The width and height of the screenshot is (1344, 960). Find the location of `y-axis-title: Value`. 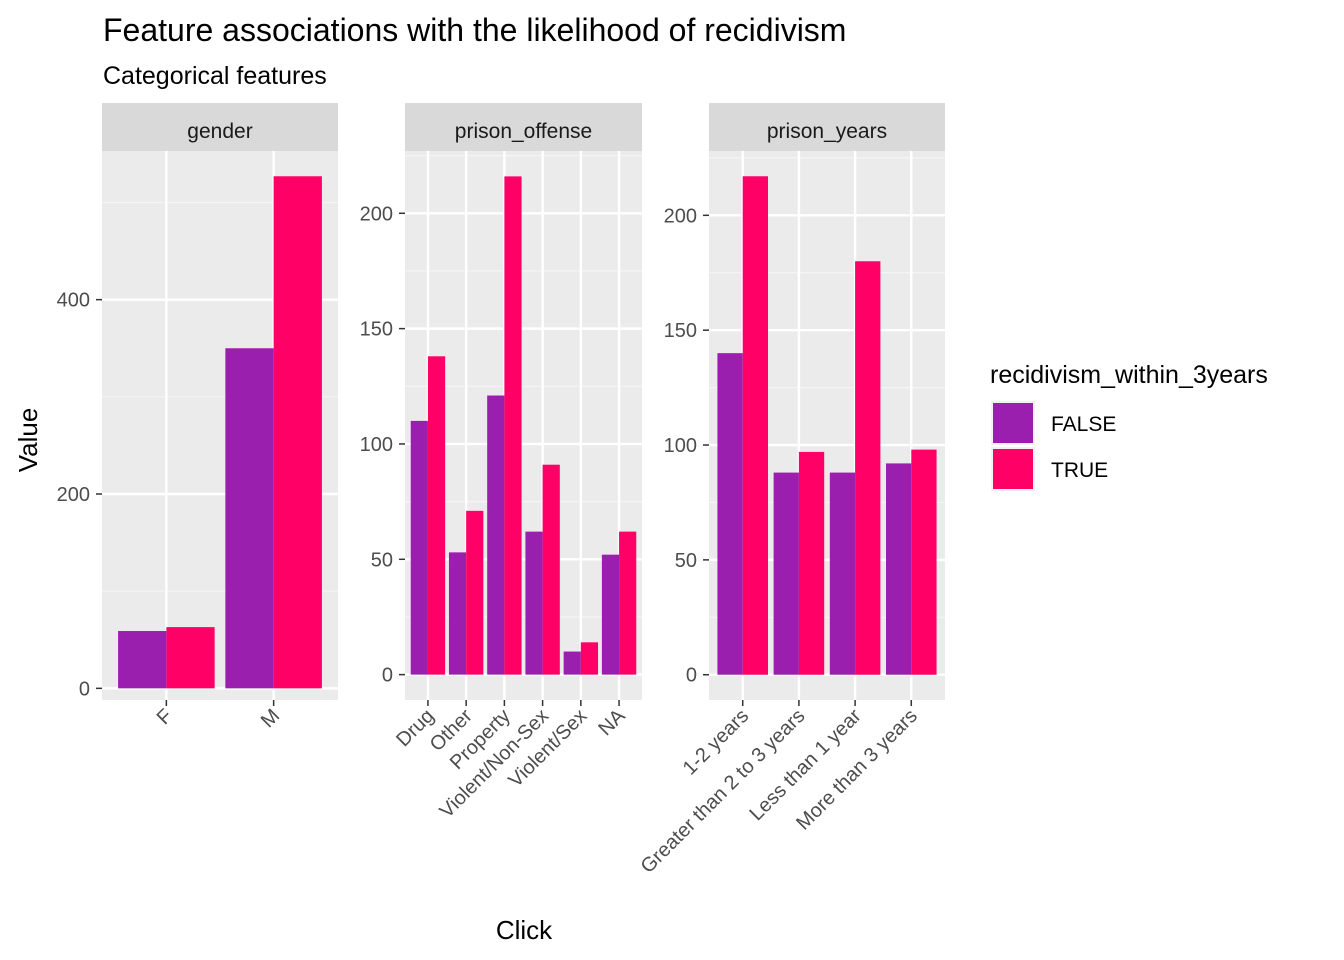

y-axis-title: Value is located at coordinates (28, 440).